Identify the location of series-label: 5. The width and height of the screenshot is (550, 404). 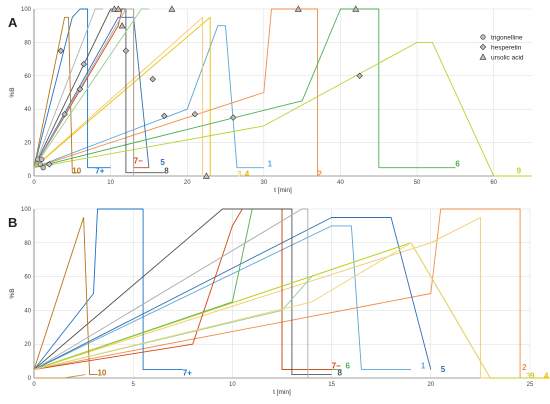
(162, 162).